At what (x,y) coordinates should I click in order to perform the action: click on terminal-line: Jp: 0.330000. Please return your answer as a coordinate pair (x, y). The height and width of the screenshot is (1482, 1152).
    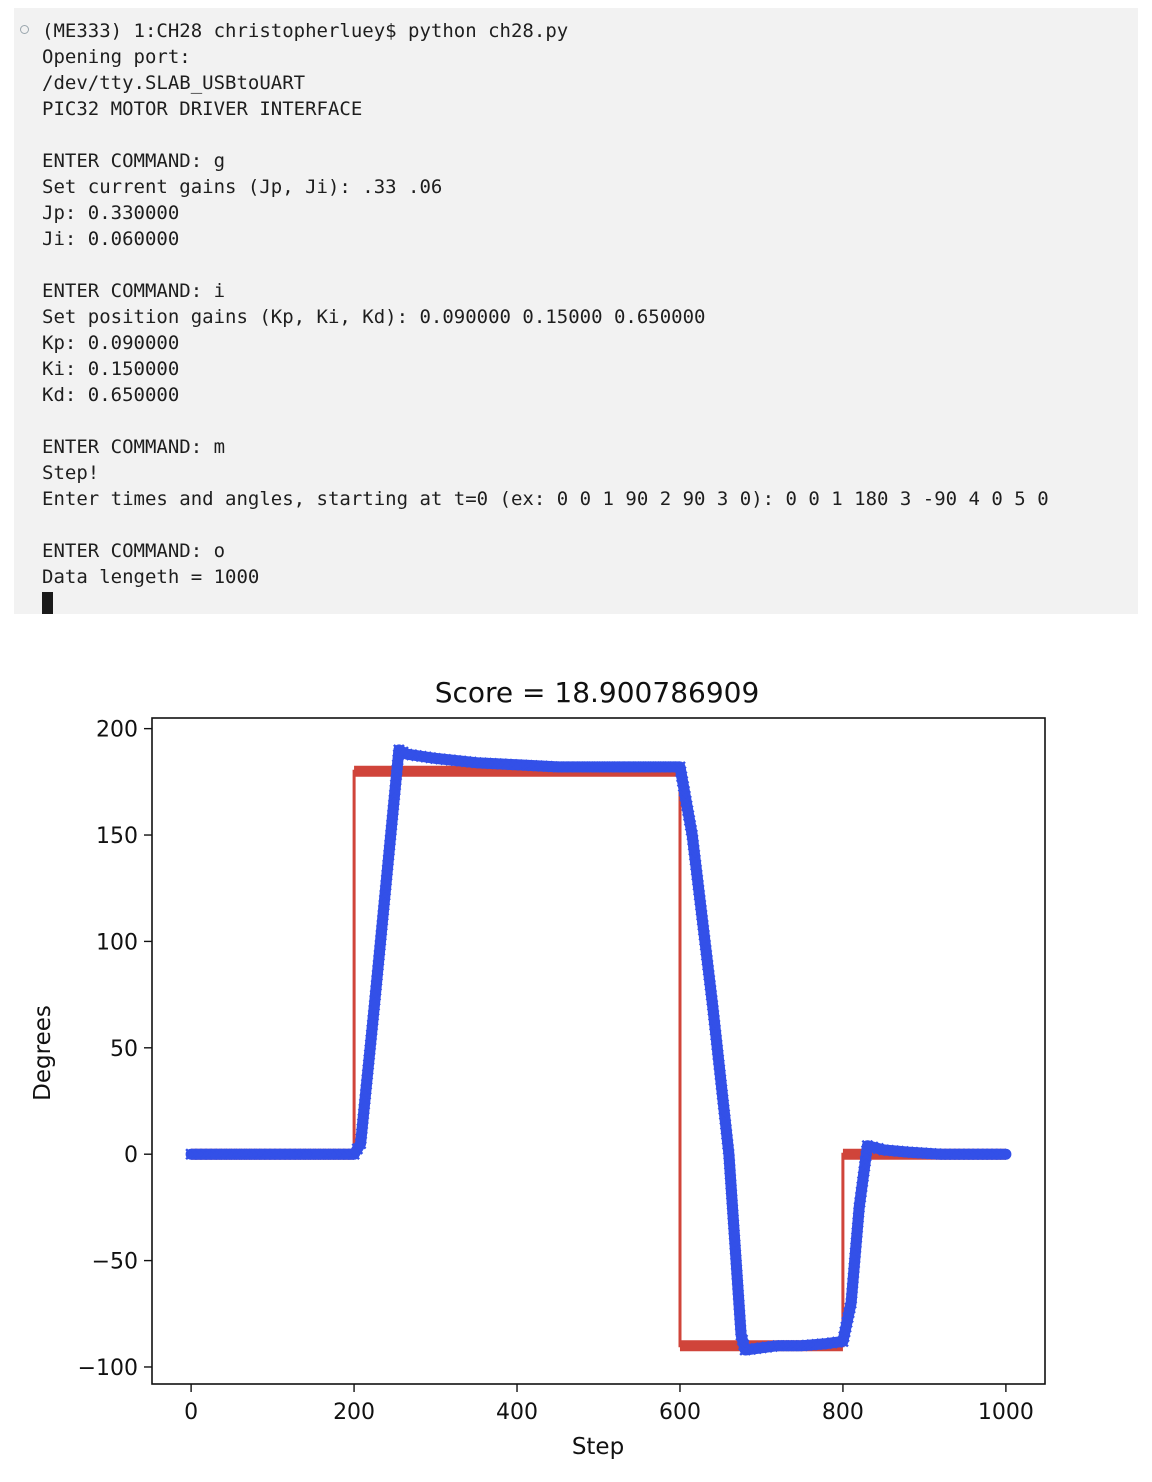
    Looking at the image, I should click on (111, 213).